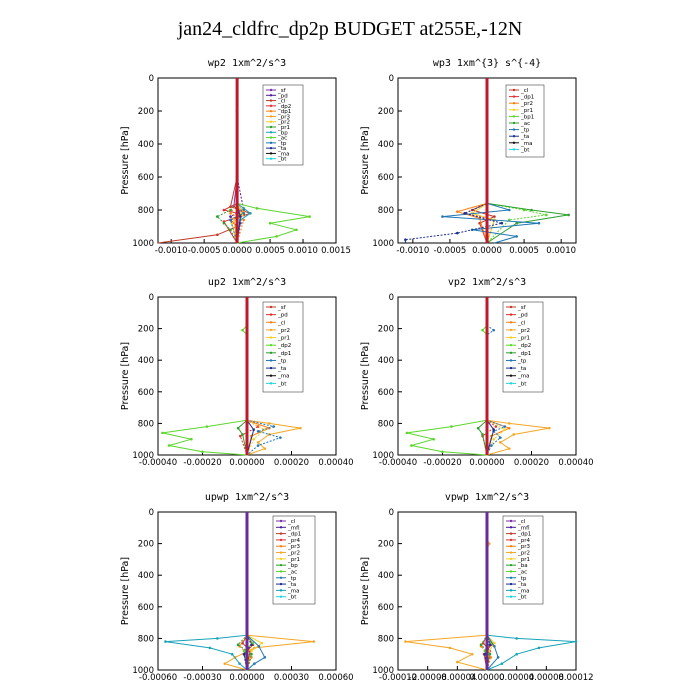 Image resolution: width=700 pixels, height=700 pixels. I want to click on x-tick-label: -0.00012, so click(398, 678).